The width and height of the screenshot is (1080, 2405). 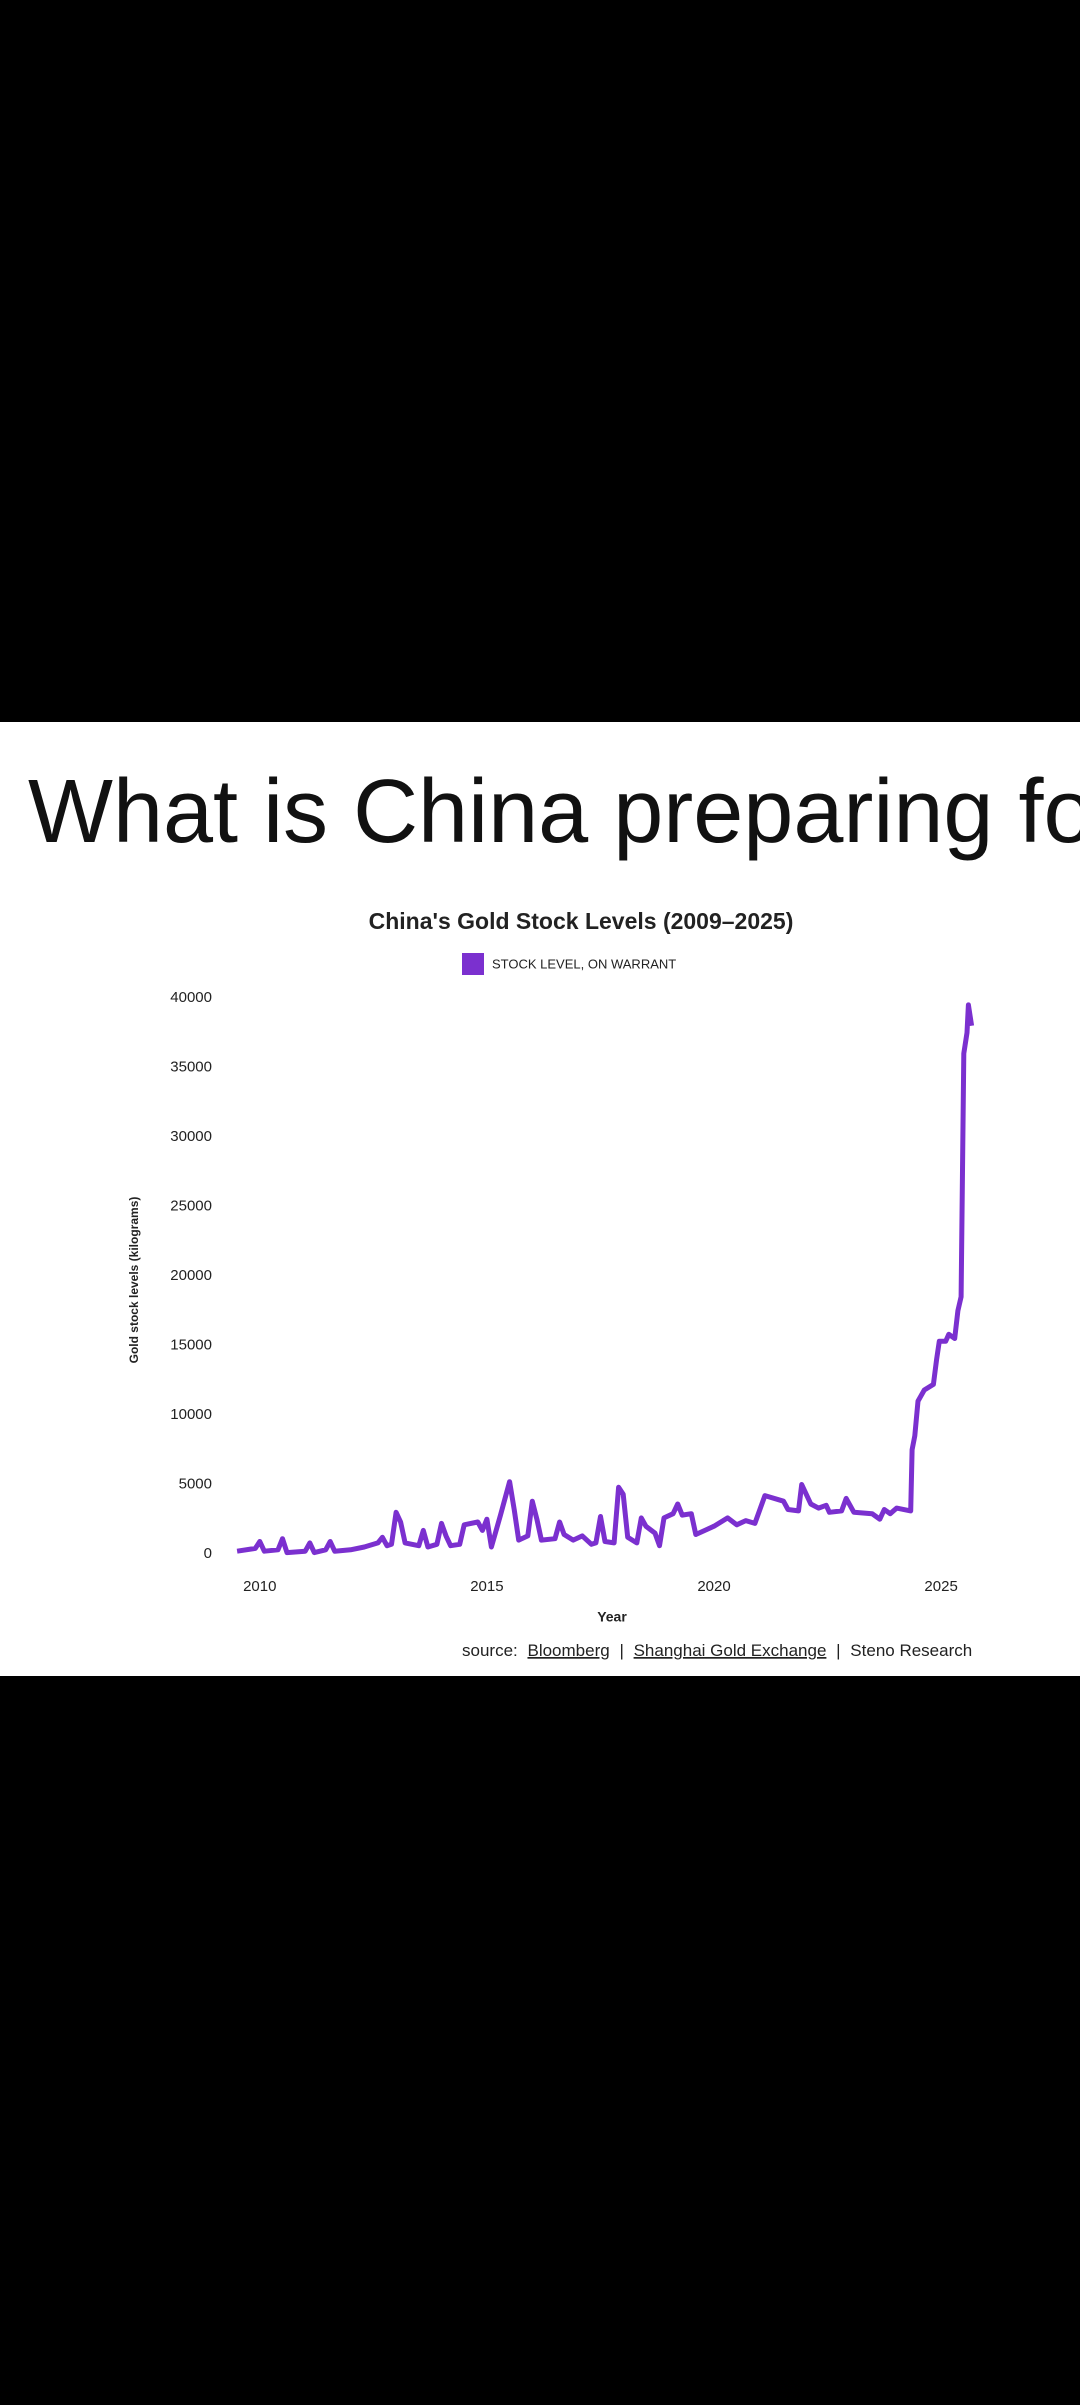 What do you see at coordinates (730, 1650) in the screenshot?
I see `source-link: Shanghai Gold Exchange` at bounding box center [730, 1650].